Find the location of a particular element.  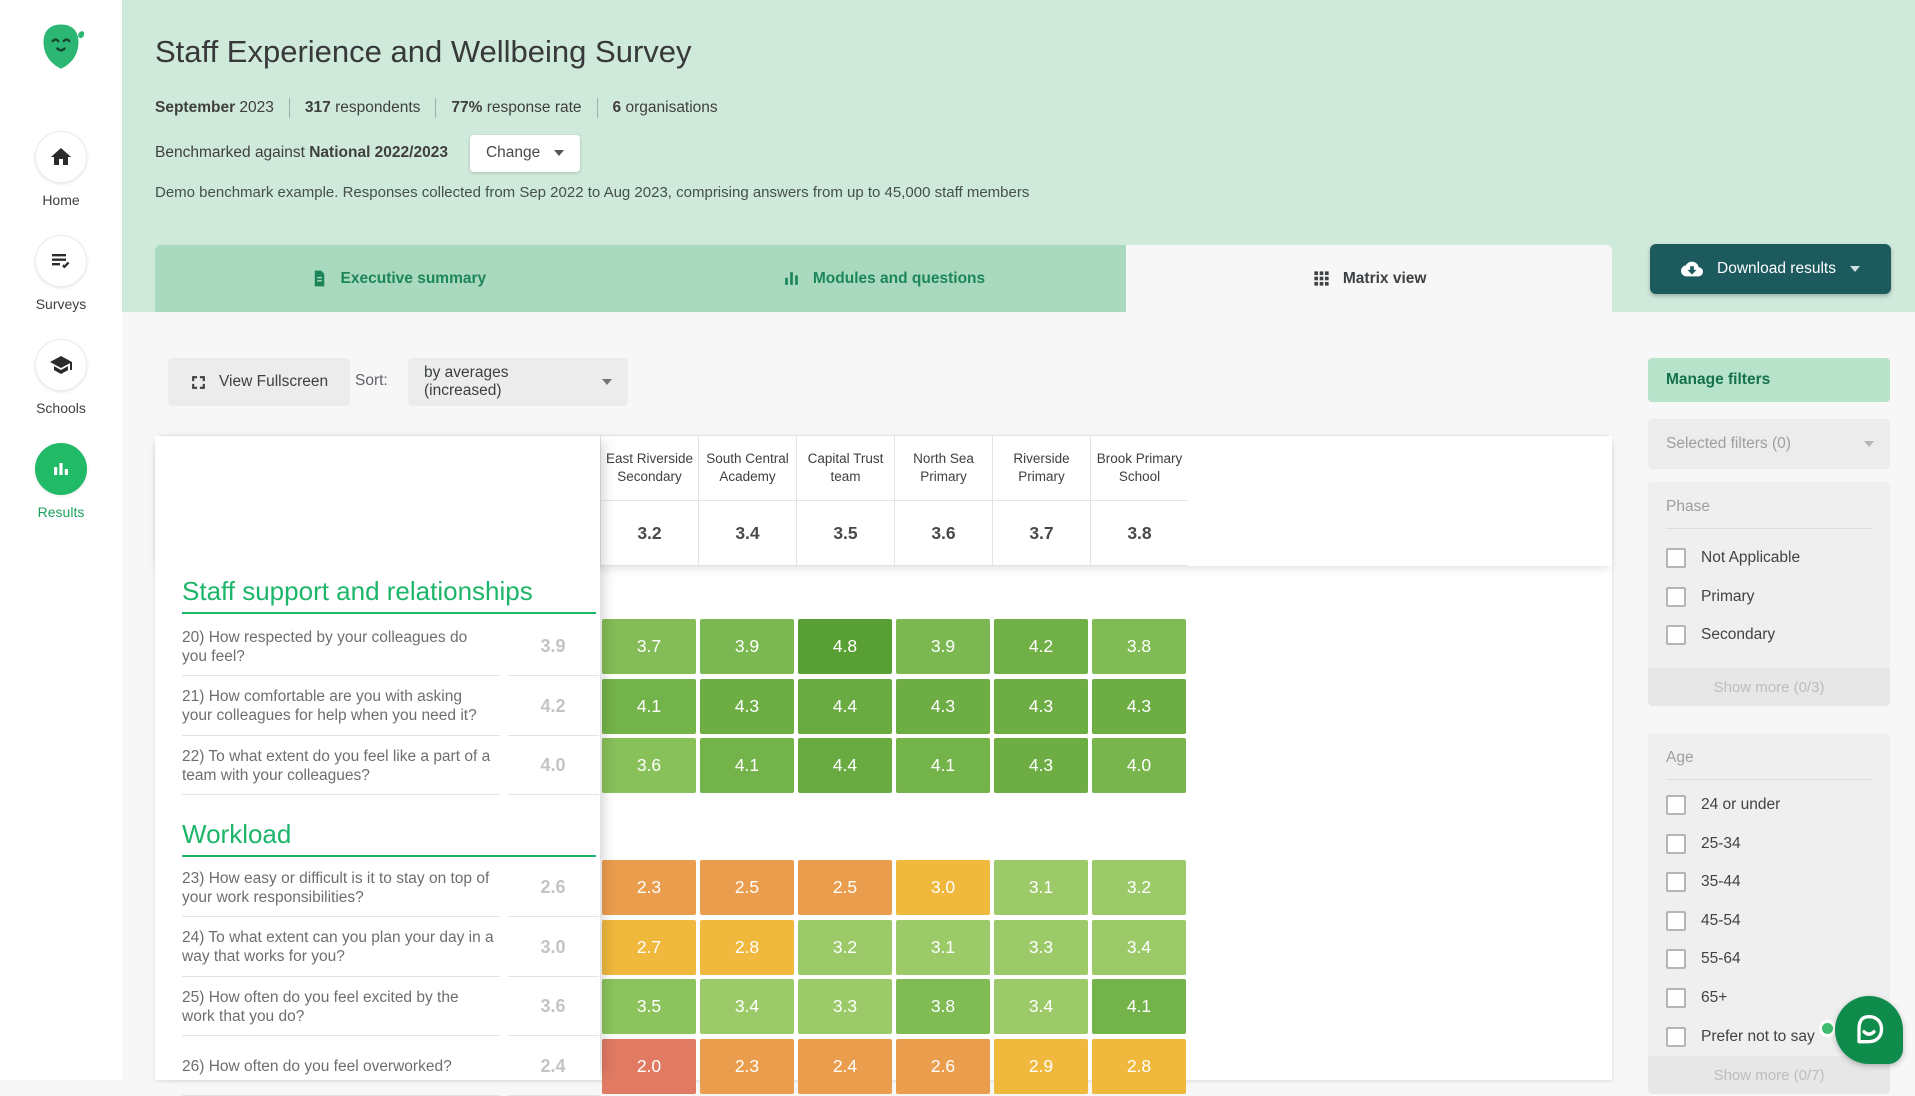

manage-filters-button: Manage filters is located at coordinates (1769, 380).